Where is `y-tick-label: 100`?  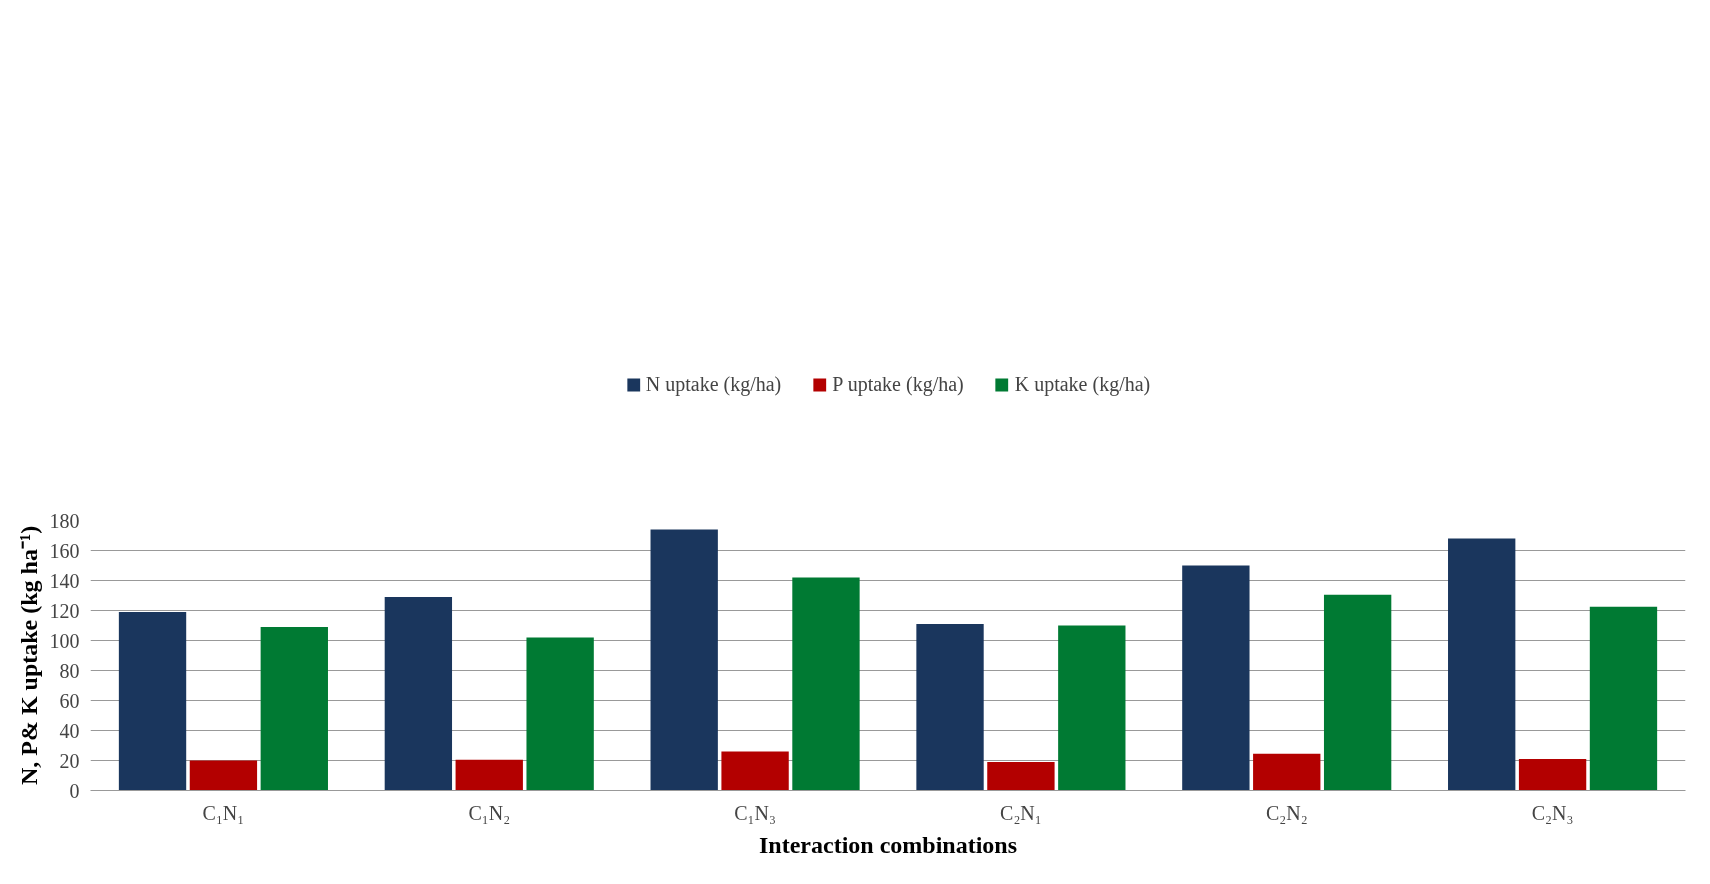 y-tick-label: 100 is located at coordinates (64, 640).